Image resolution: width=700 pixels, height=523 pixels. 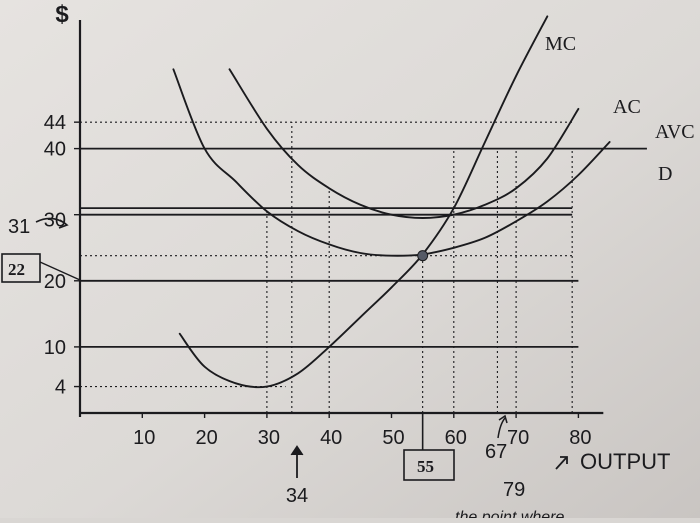 What do you see at coordinates (404, 143) in the screenshot?
I see `curve-ac` at bounding box center [404, 143].